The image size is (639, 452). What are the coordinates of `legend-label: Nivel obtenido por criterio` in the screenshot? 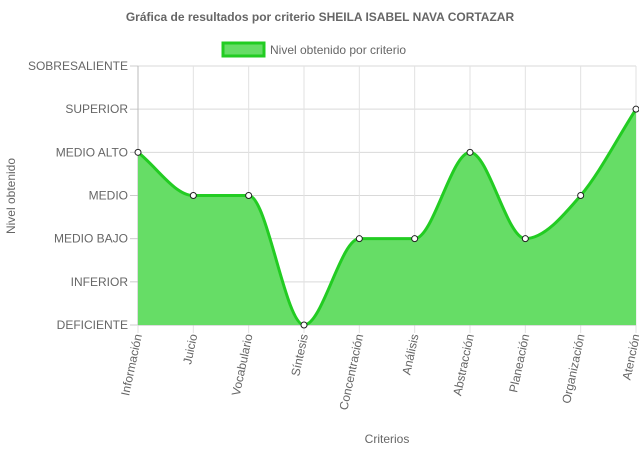 It's located at (338, 50).